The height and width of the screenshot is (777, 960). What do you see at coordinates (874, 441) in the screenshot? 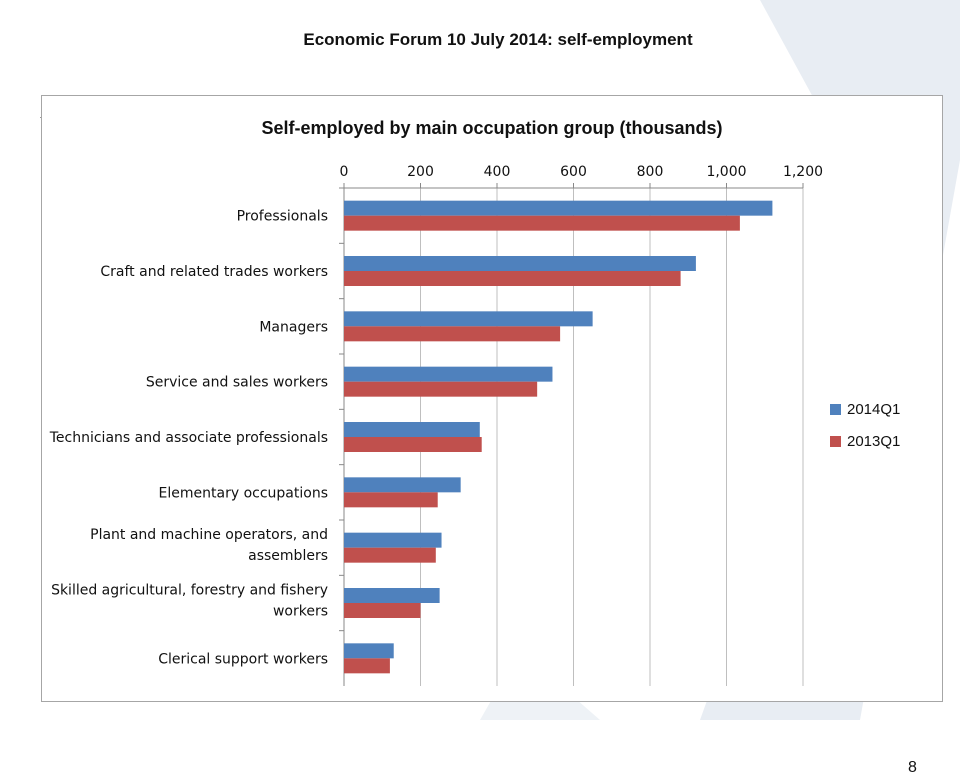
I see `legend-label-2013q1: 2013Q1` at bounding box center [874, 441].